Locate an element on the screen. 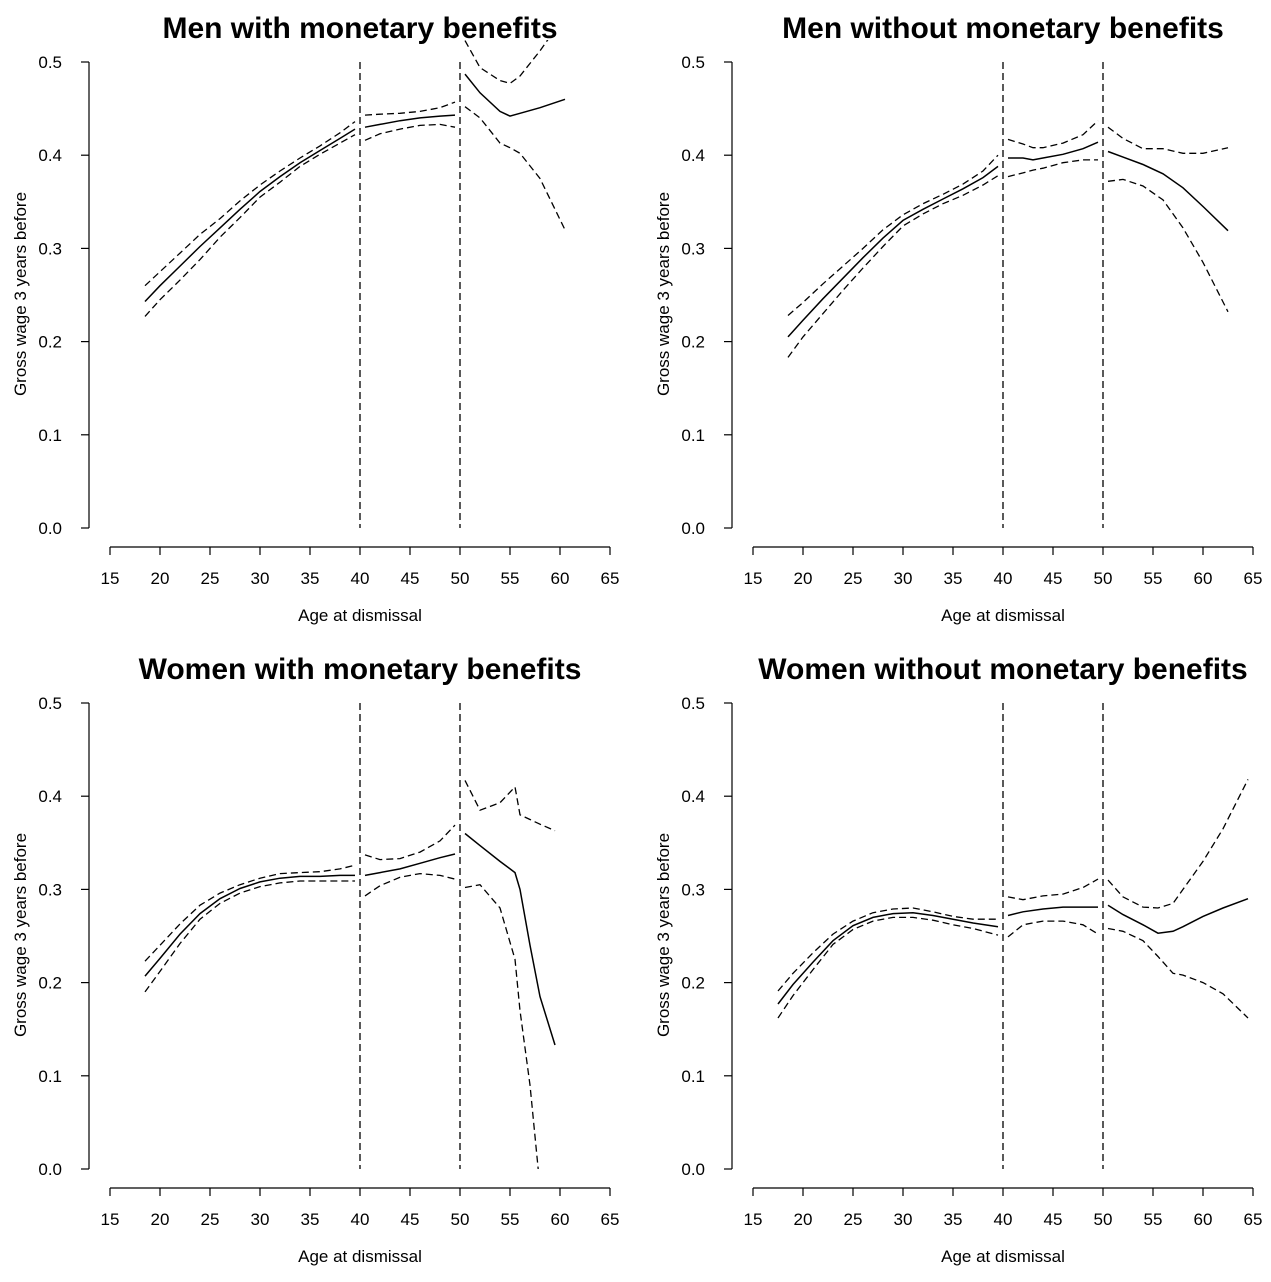  y-axis-label: Gross wage 3 years before is located at coordinates (20, 294).